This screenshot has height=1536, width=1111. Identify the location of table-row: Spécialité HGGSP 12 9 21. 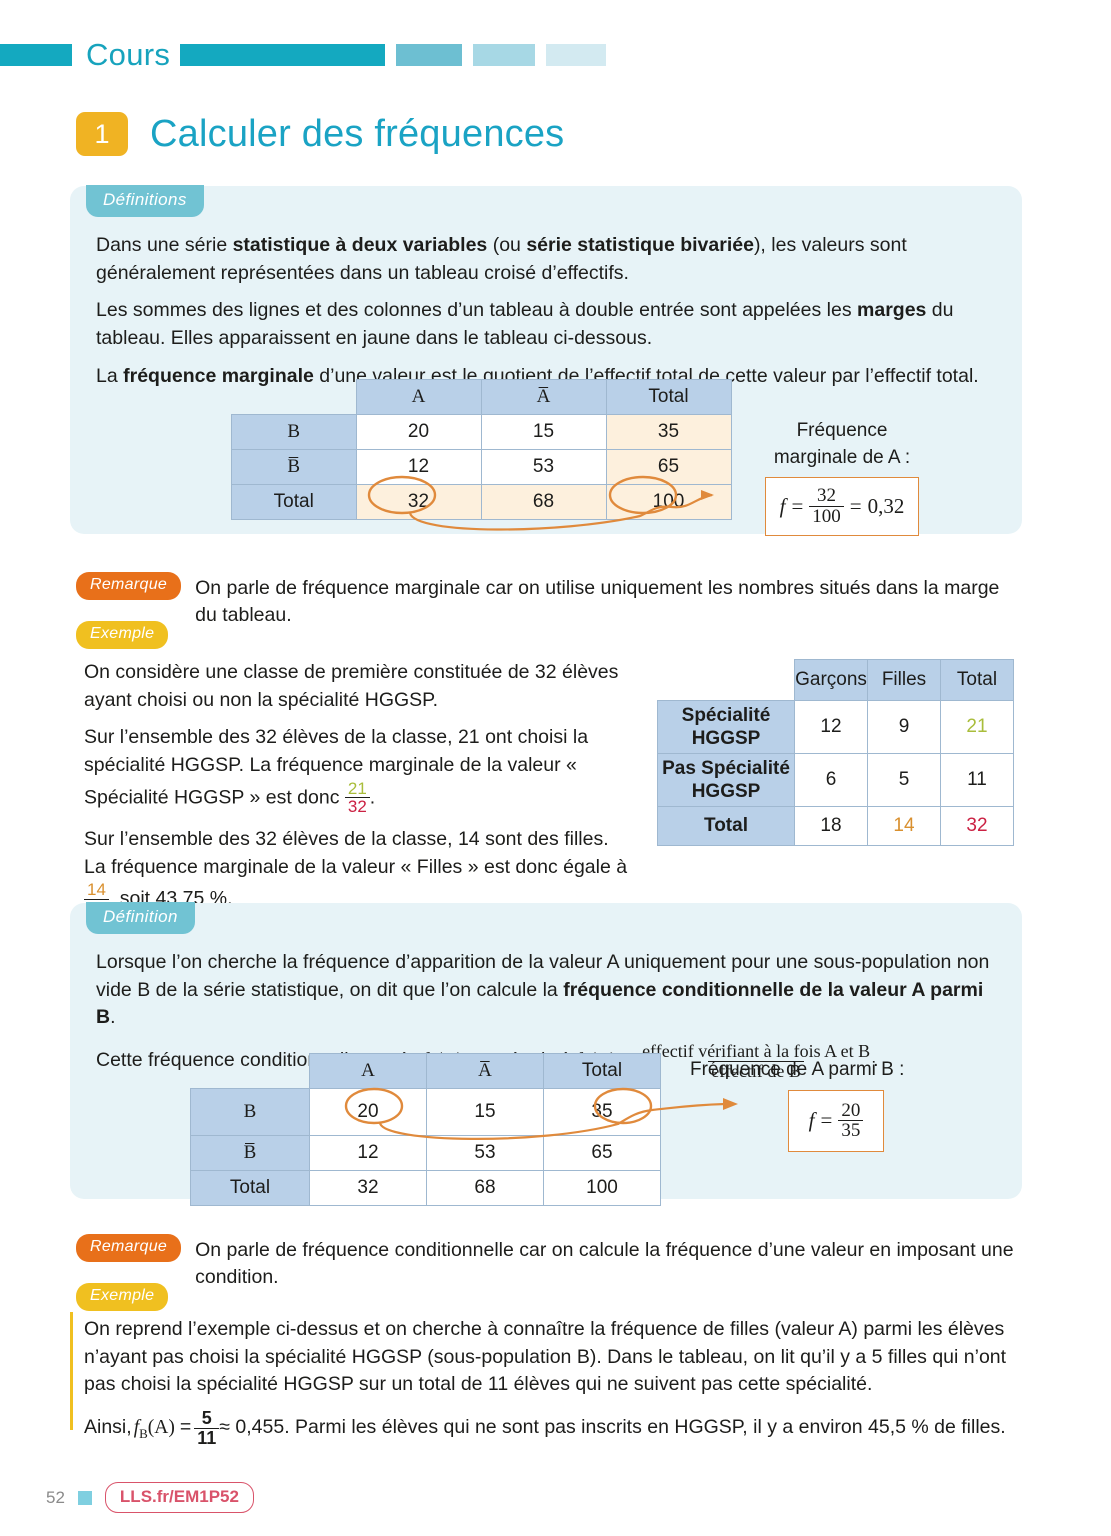
(835, 727).